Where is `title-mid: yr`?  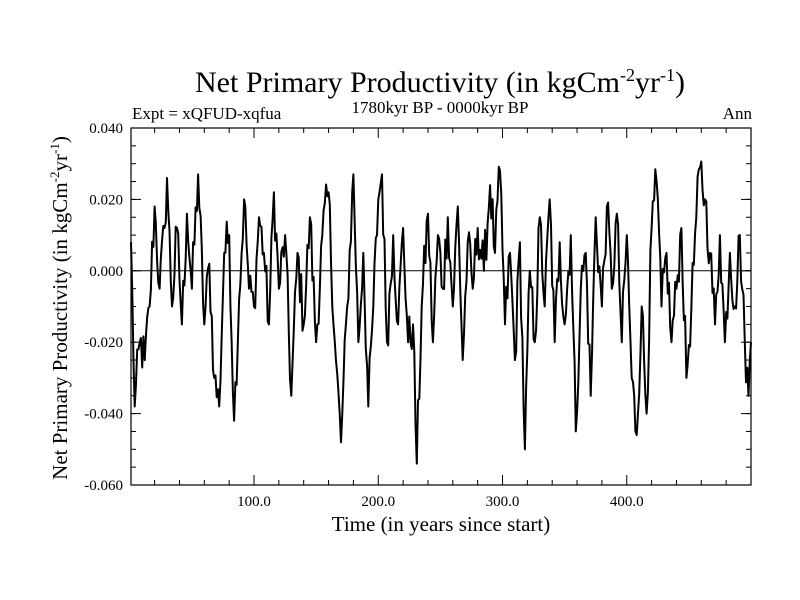
title-mid: yr is located at coordinates (647, 82).